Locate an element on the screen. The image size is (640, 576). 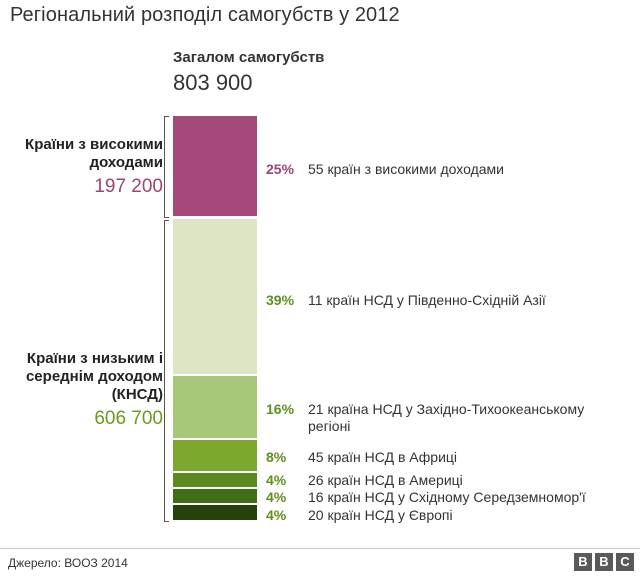
bar-segment-europe is located at coordinates (215, 512).